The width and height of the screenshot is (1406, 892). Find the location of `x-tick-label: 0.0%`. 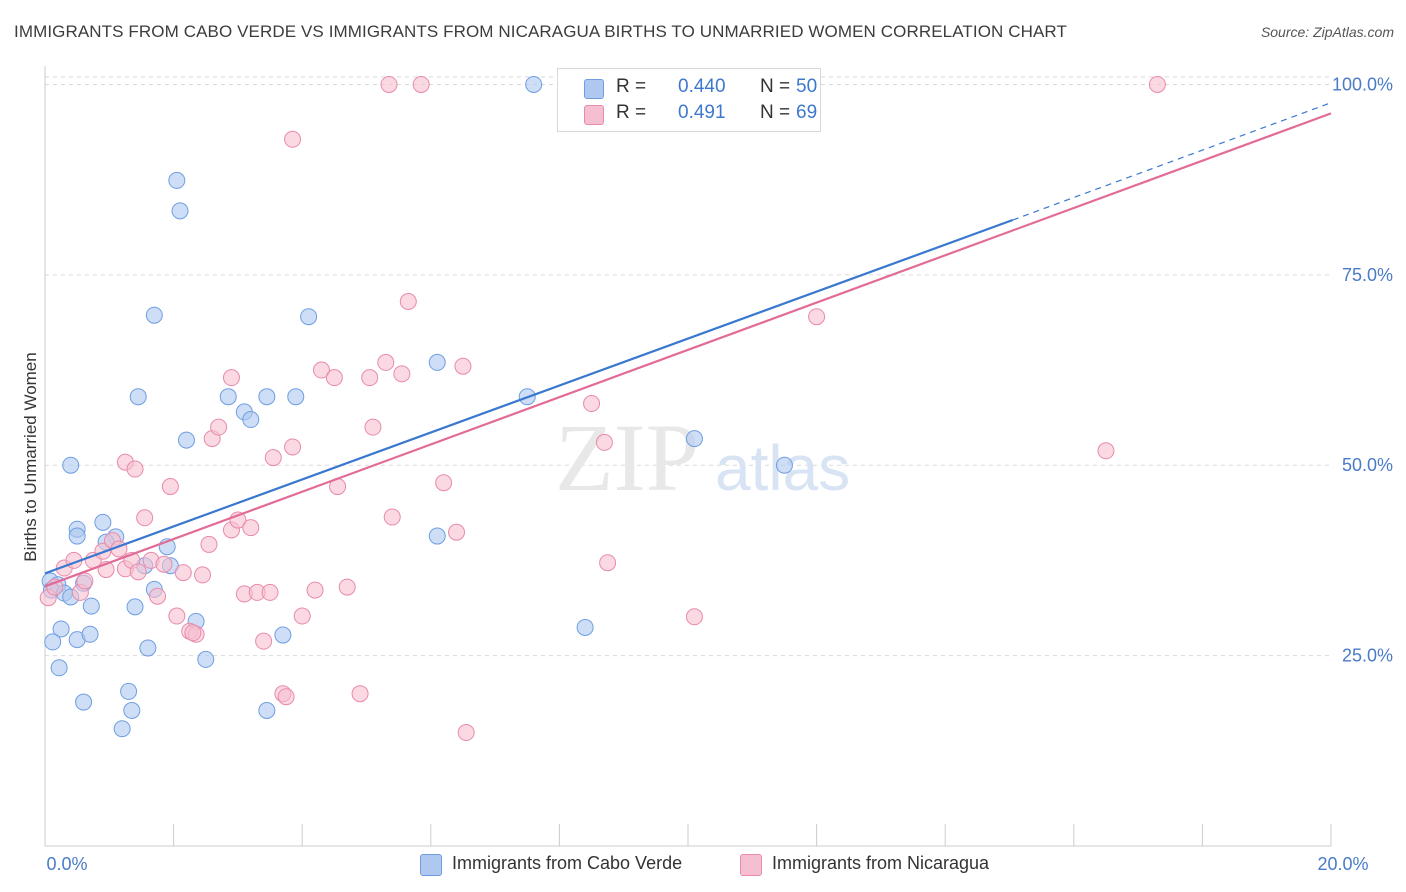

x-tick-label: 0.0% is located at coordinates (66, 864).